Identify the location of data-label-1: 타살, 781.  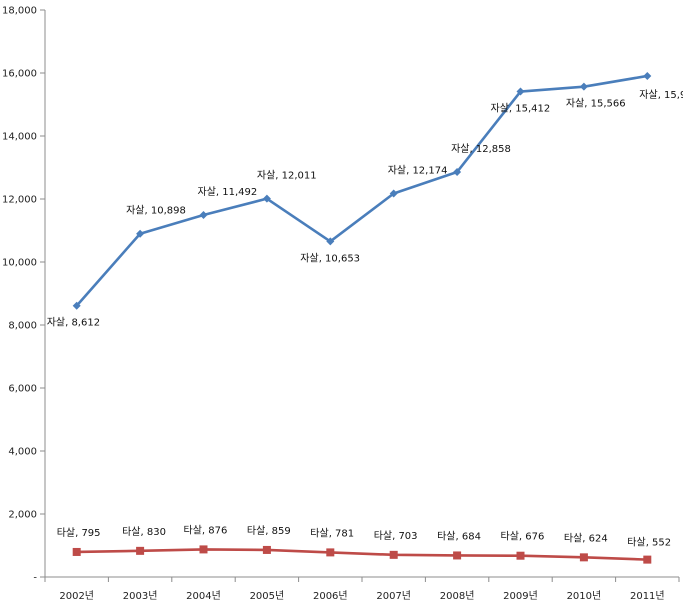
(332, 533).